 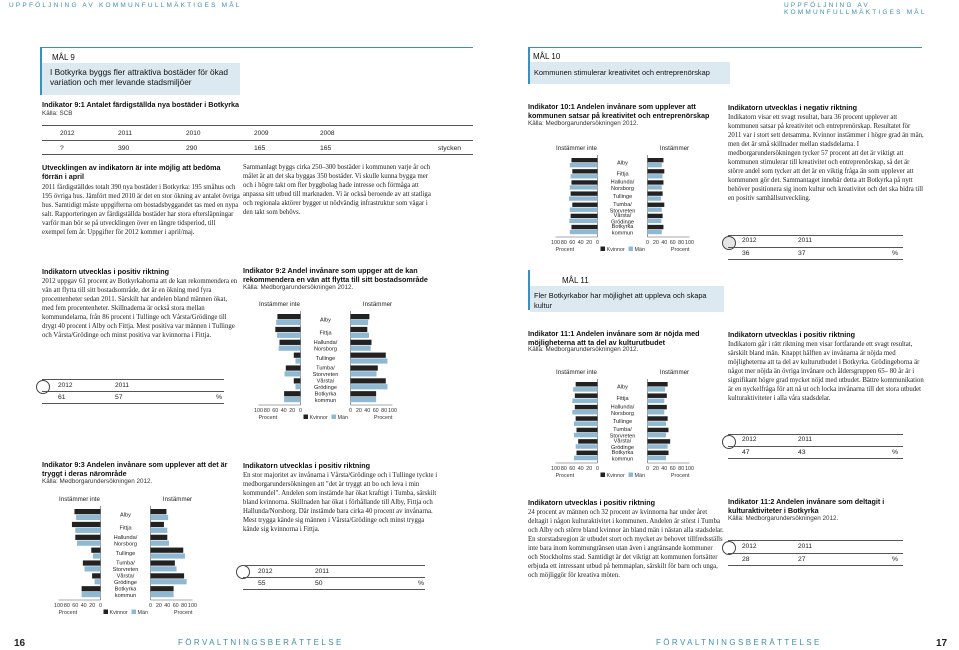 I want to click on value: 55, so click(x=262, y=583).